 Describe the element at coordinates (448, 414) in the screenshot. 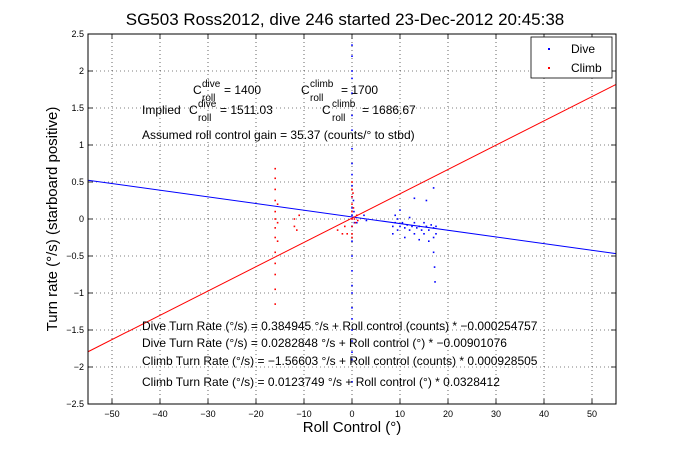

I see `x-tick-label: 20` at that location.